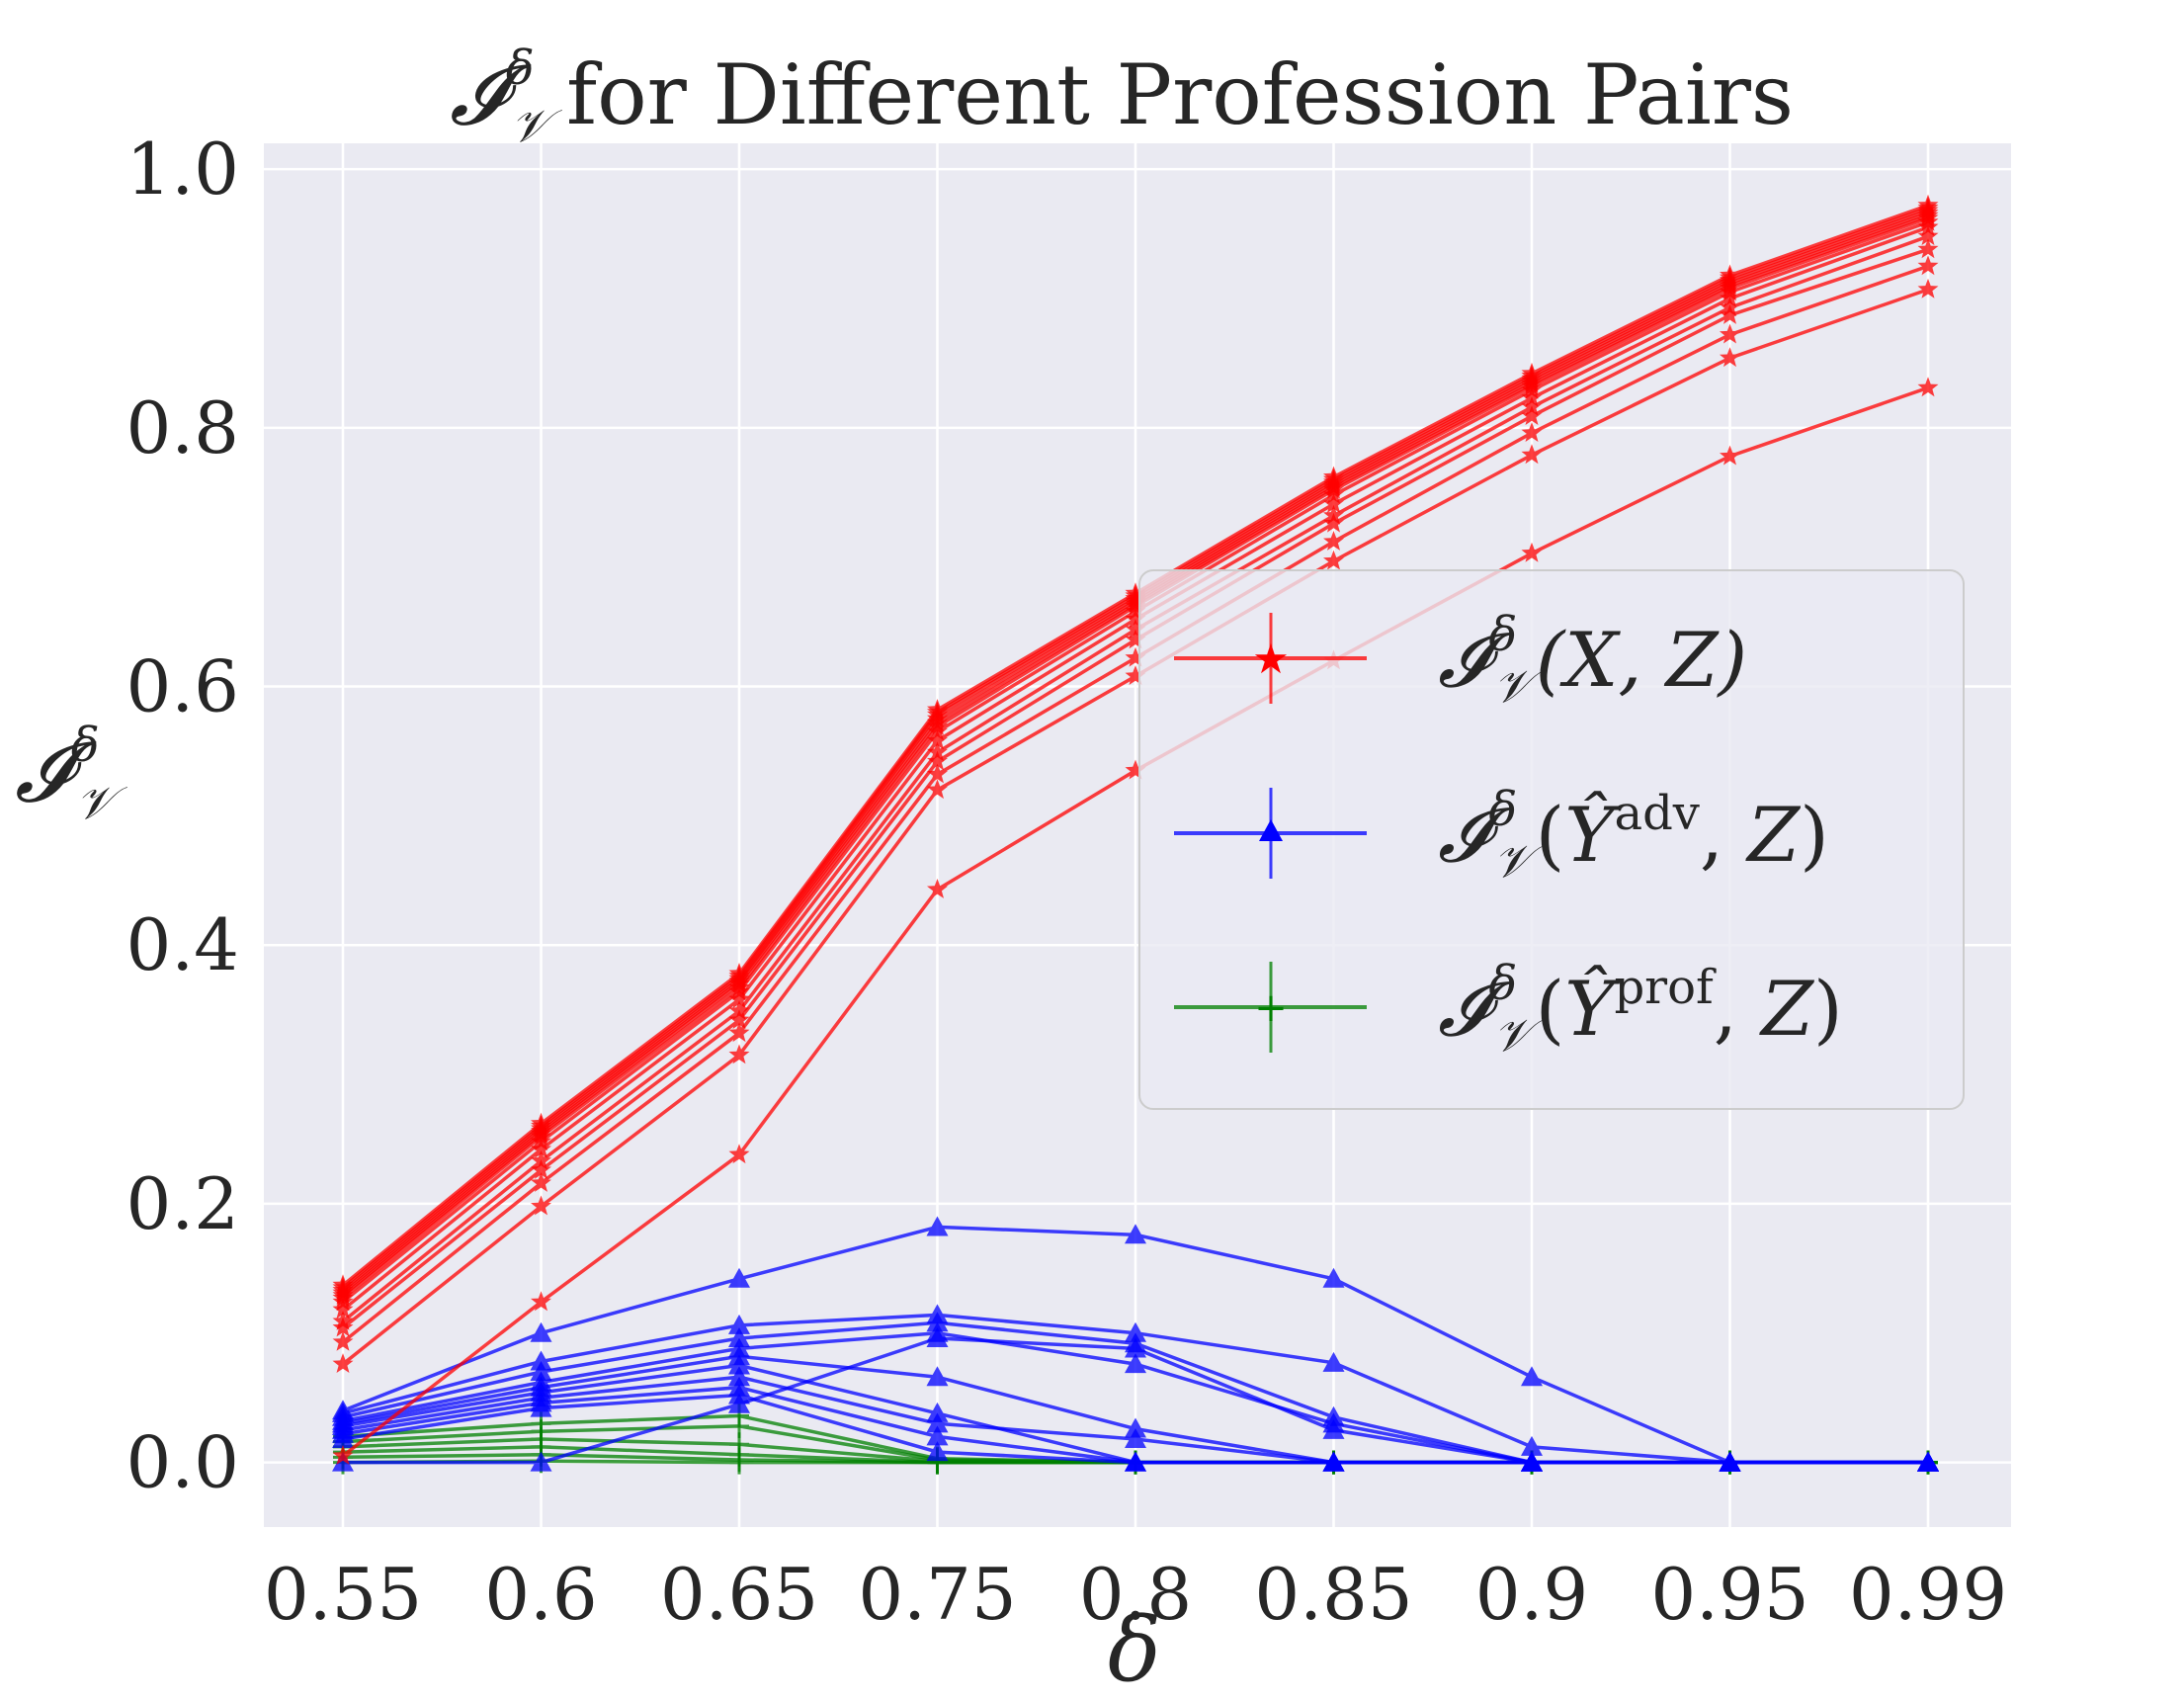 The height and width of the screenshot is (1702, 2184). What do you see at coordinates (1134, 1650) in the screenshot?
I see `x-axis-label: δ` at bounding box center [1134, 1650].